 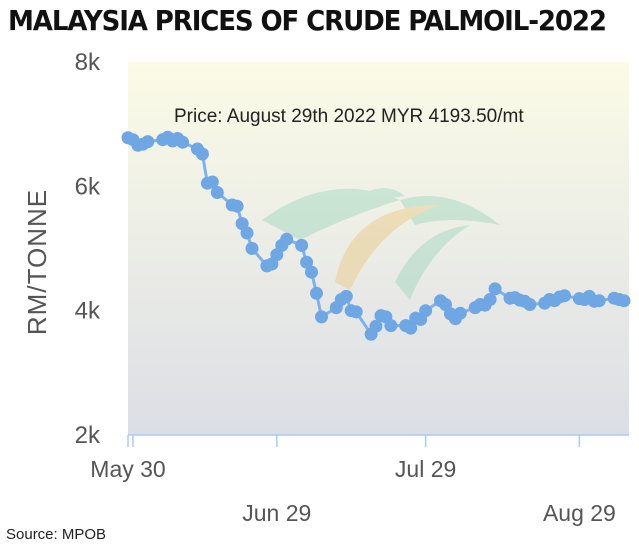 What do you see at coordinates (381, 244) in the screenshot?
I see `watermark-logo-icon` at bounding box center [381, 244].